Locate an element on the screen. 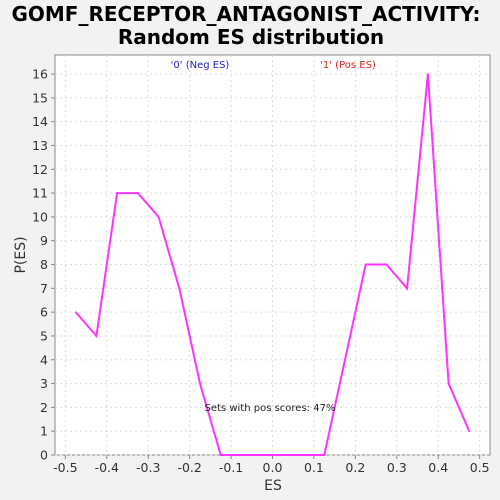  legend-pos-es: '1' (Pos ES) is located at coordinates (348, 65).